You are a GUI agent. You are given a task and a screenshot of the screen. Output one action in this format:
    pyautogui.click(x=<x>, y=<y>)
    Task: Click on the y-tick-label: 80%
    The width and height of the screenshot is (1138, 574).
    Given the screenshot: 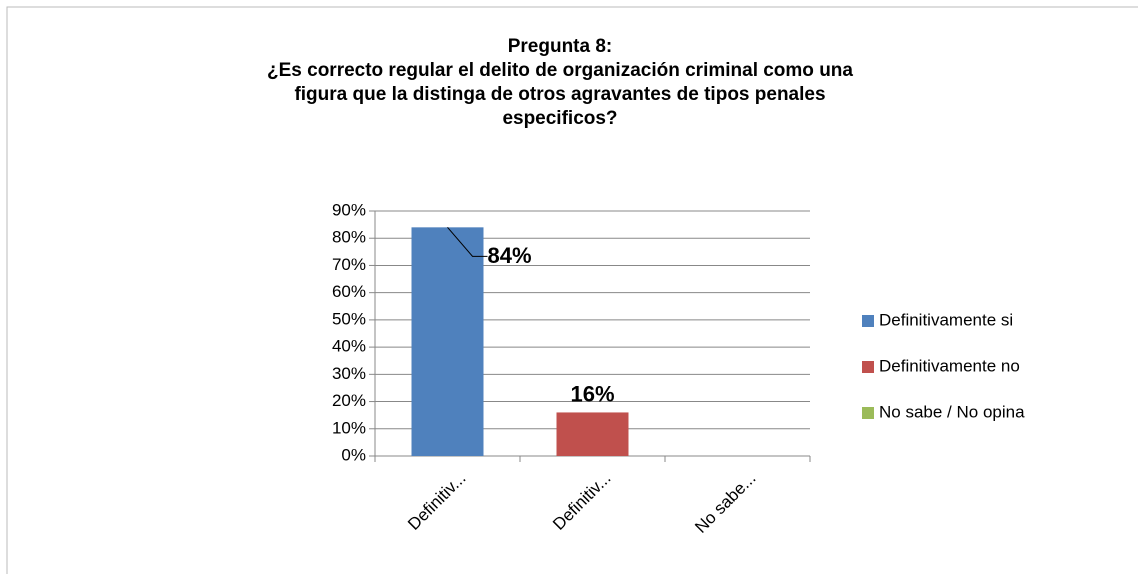 What is the action you would take?
    pyautogui.click(x=349, y=237)
    